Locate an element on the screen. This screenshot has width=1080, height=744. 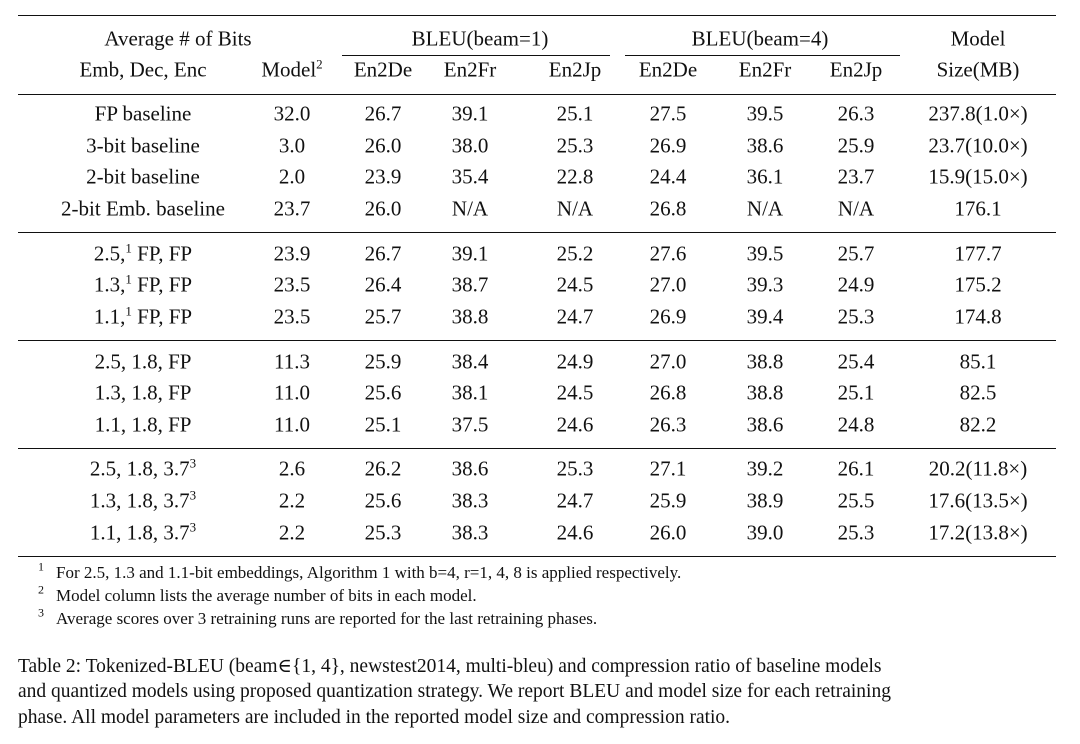
table-cell: 3.0 is located at coordinates (292, 145).